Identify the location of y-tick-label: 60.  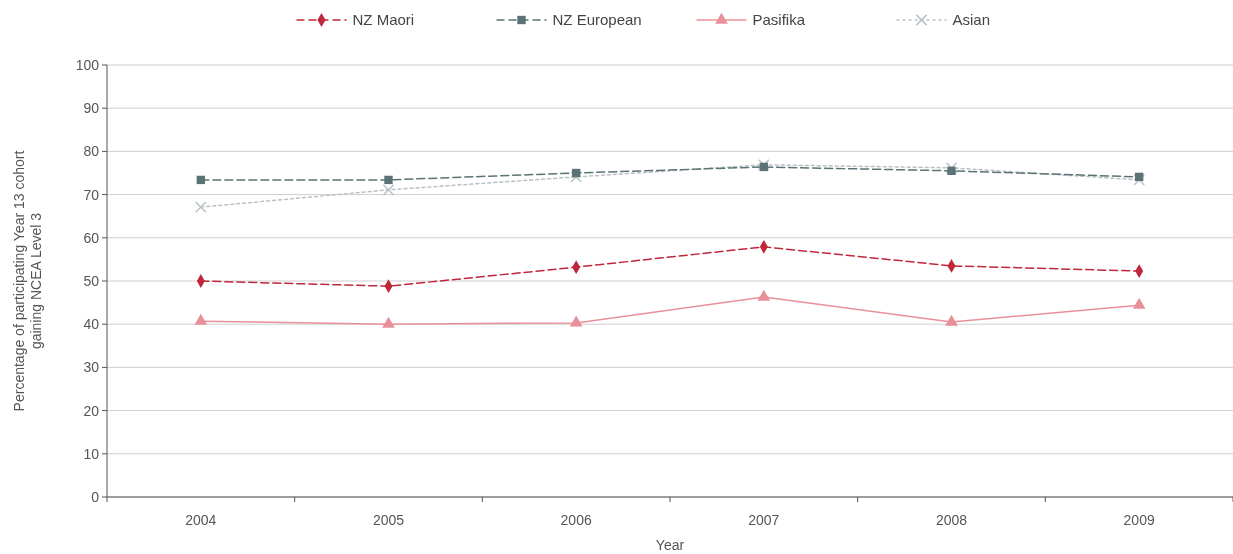
(91, 237).